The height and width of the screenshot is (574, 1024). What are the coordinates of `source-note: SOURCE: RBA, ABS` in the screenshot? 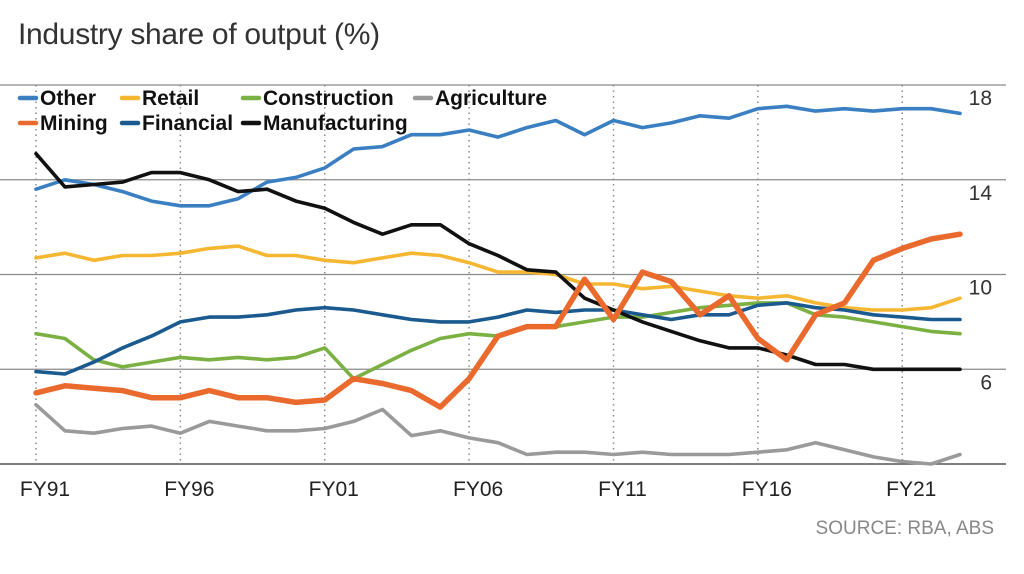 It's located at (904, 528).